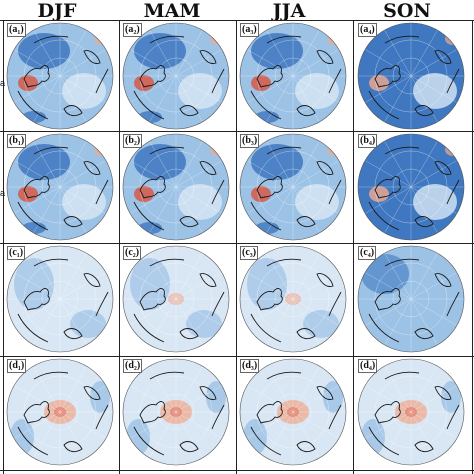  I want to click on map-panel-b4: (b₄), so click(411, 187).